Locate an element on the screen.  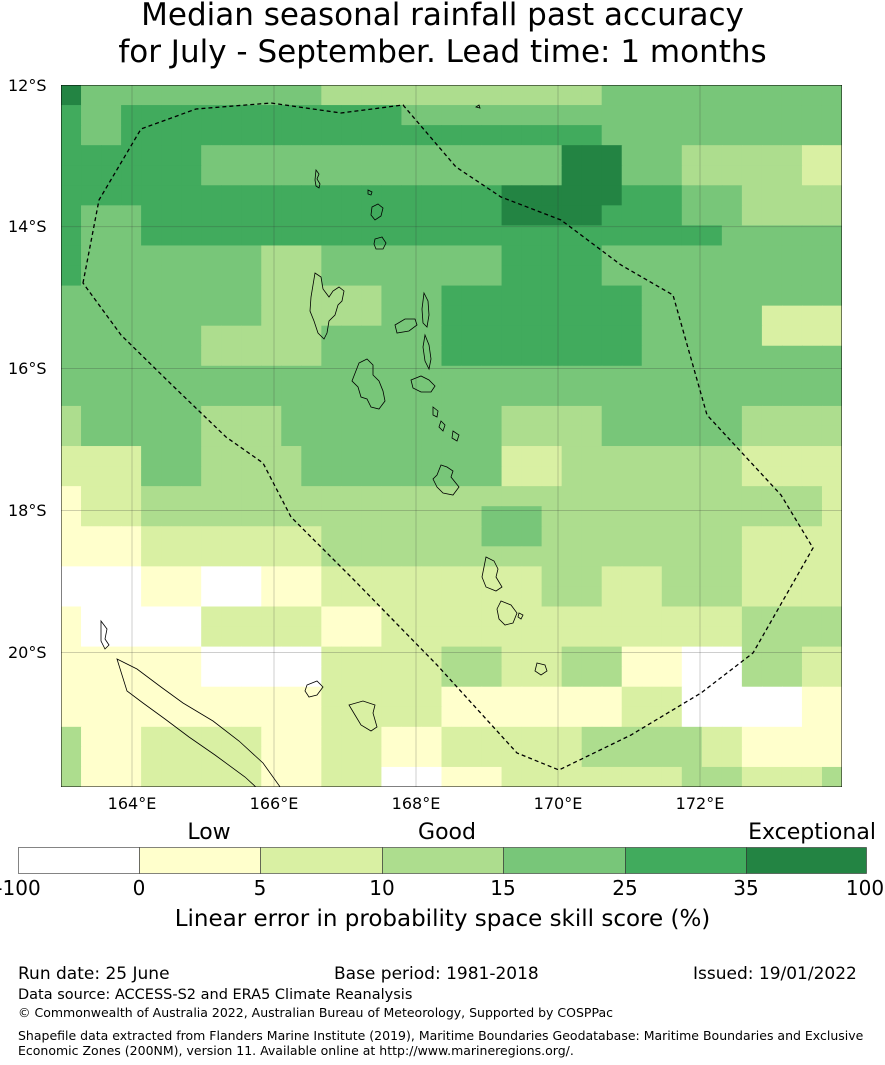
lat-label-12s: 12°S is located at coordinates (27, 85).